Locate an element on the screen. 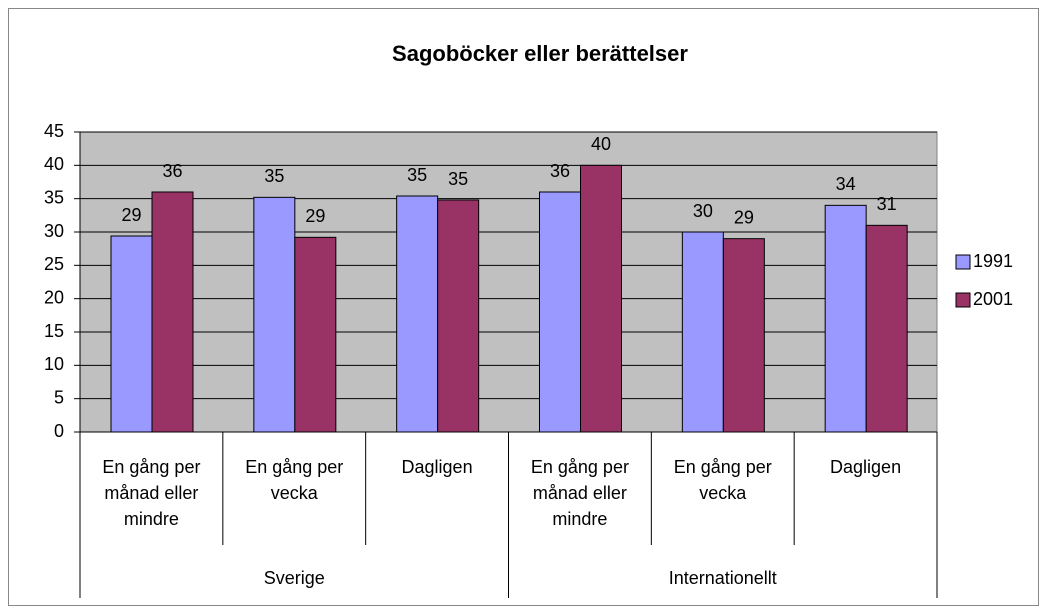 The width and height of the screenshot is (1047, 614). y-tick-label: 45 is located at coordinates (54, 131).